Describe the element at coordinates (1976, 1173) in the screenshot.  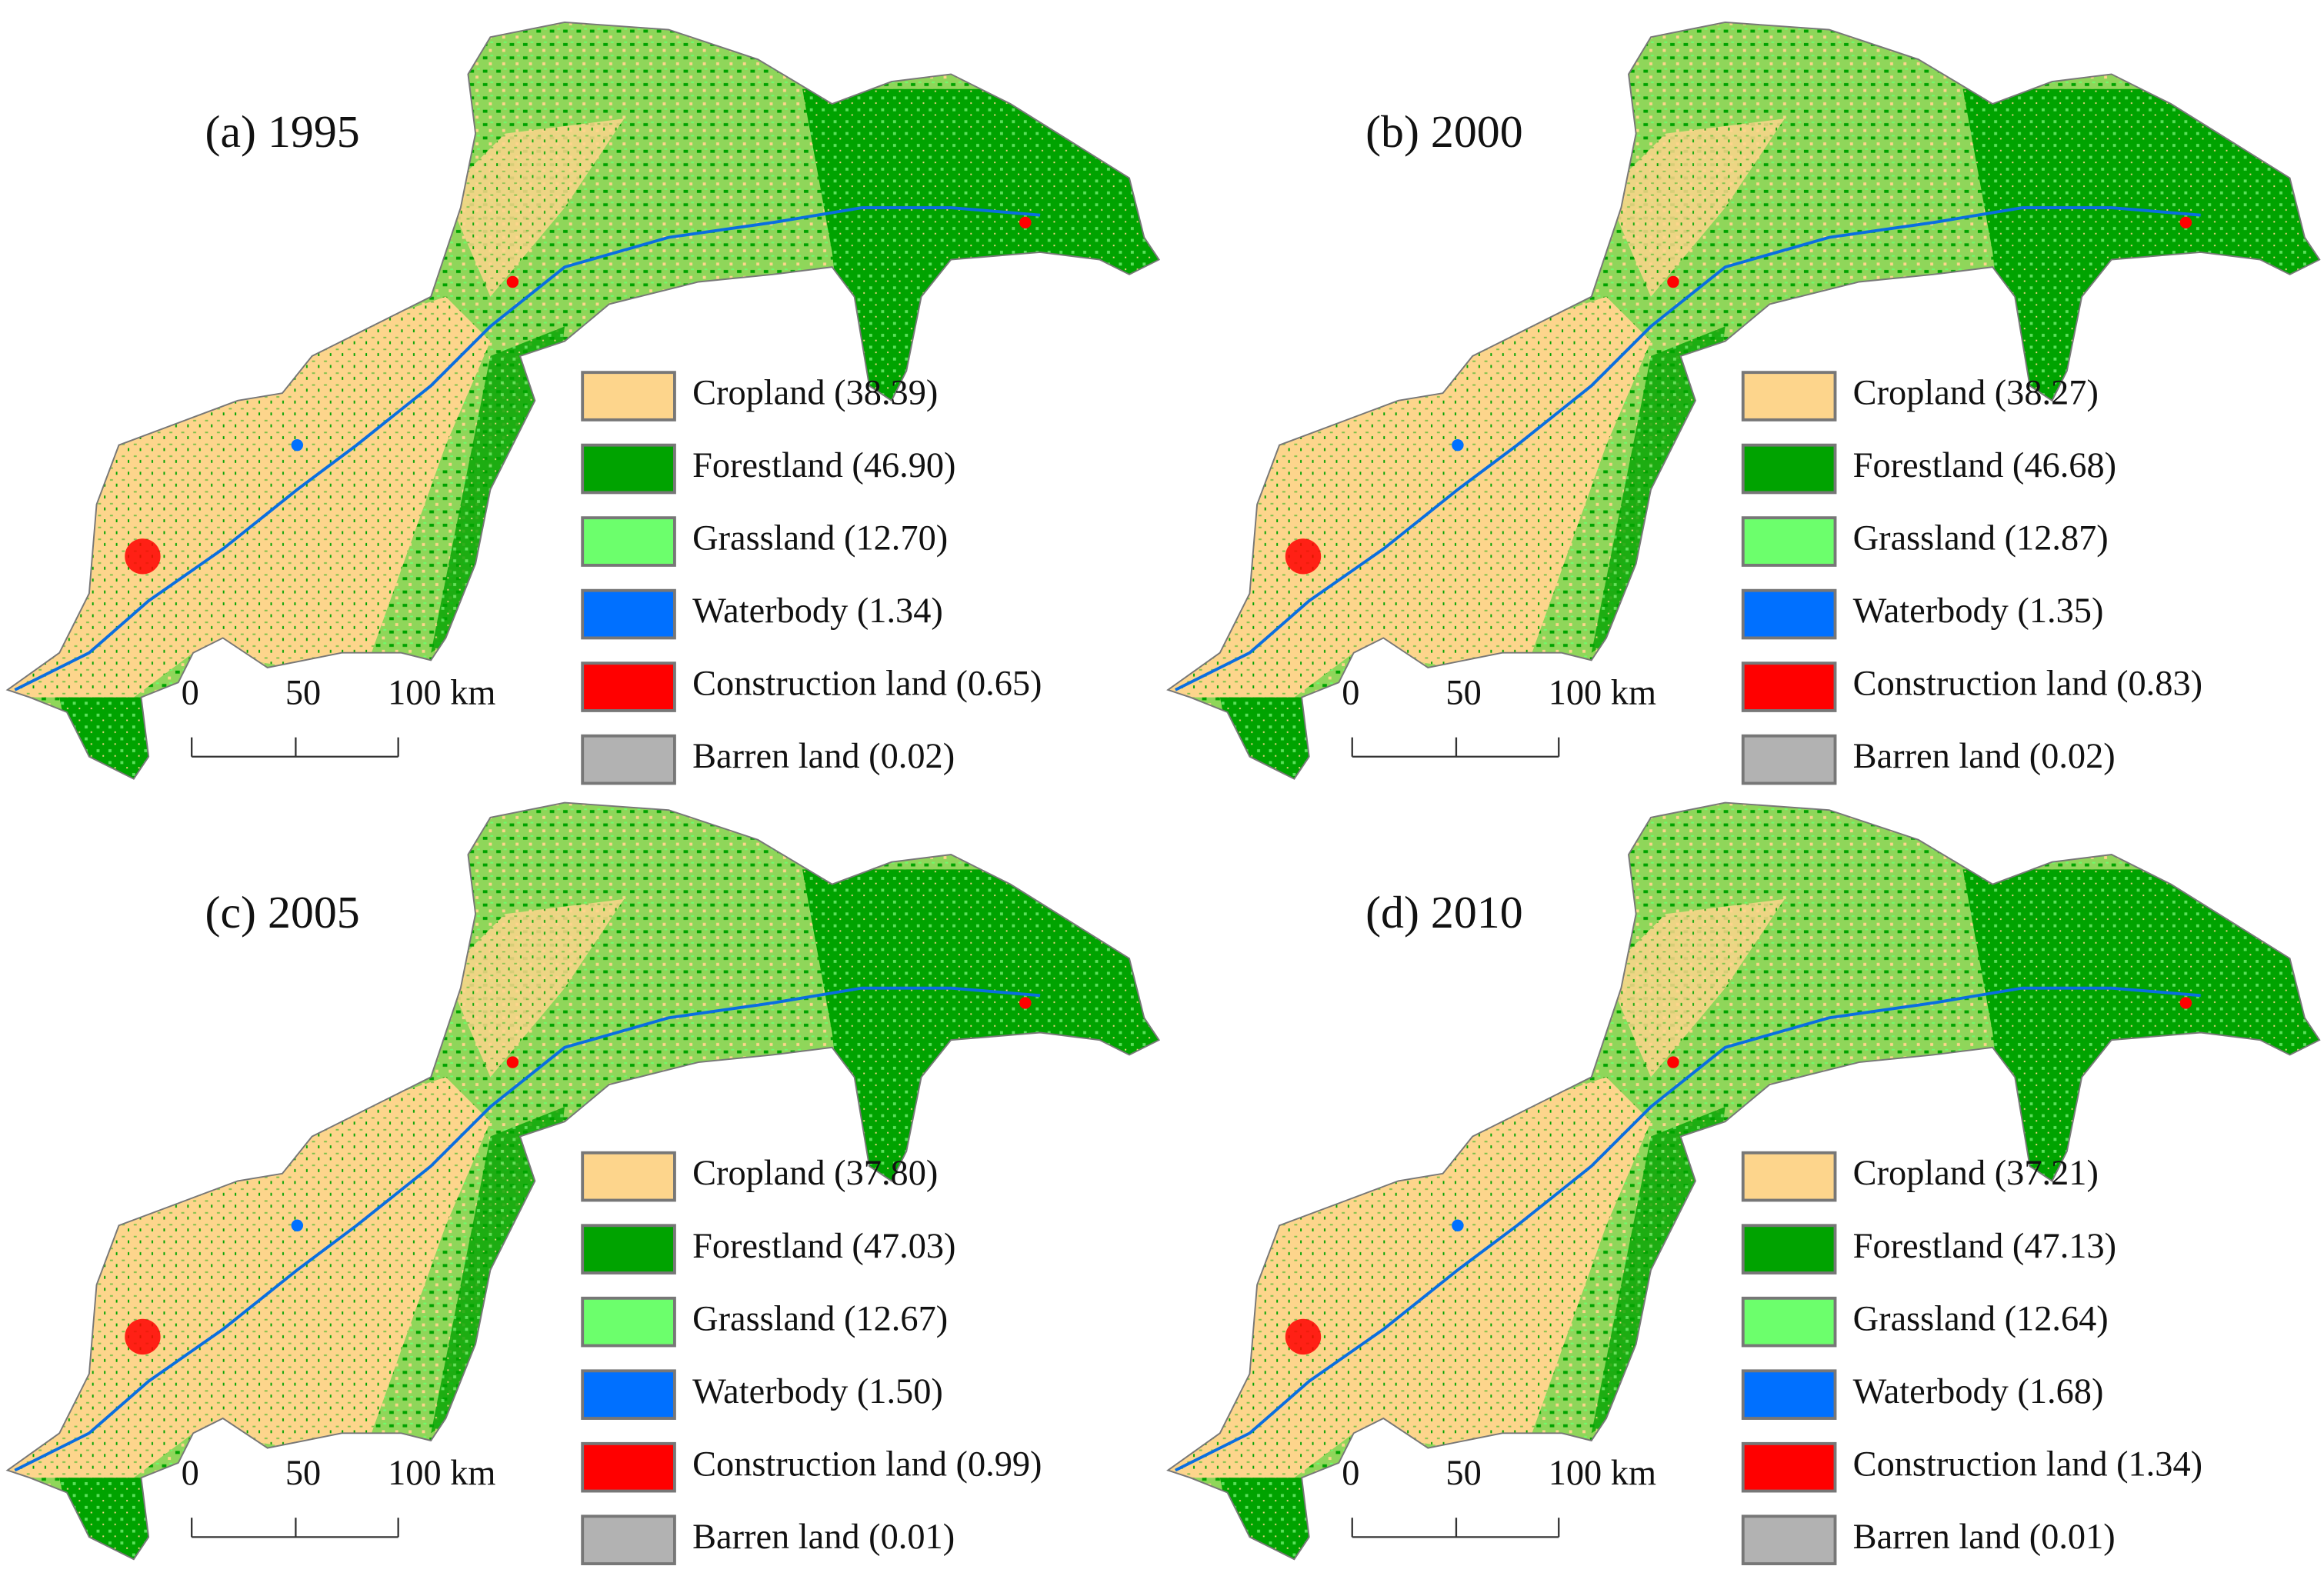
I see `legend-label: Cropland (37.21)` at that location.